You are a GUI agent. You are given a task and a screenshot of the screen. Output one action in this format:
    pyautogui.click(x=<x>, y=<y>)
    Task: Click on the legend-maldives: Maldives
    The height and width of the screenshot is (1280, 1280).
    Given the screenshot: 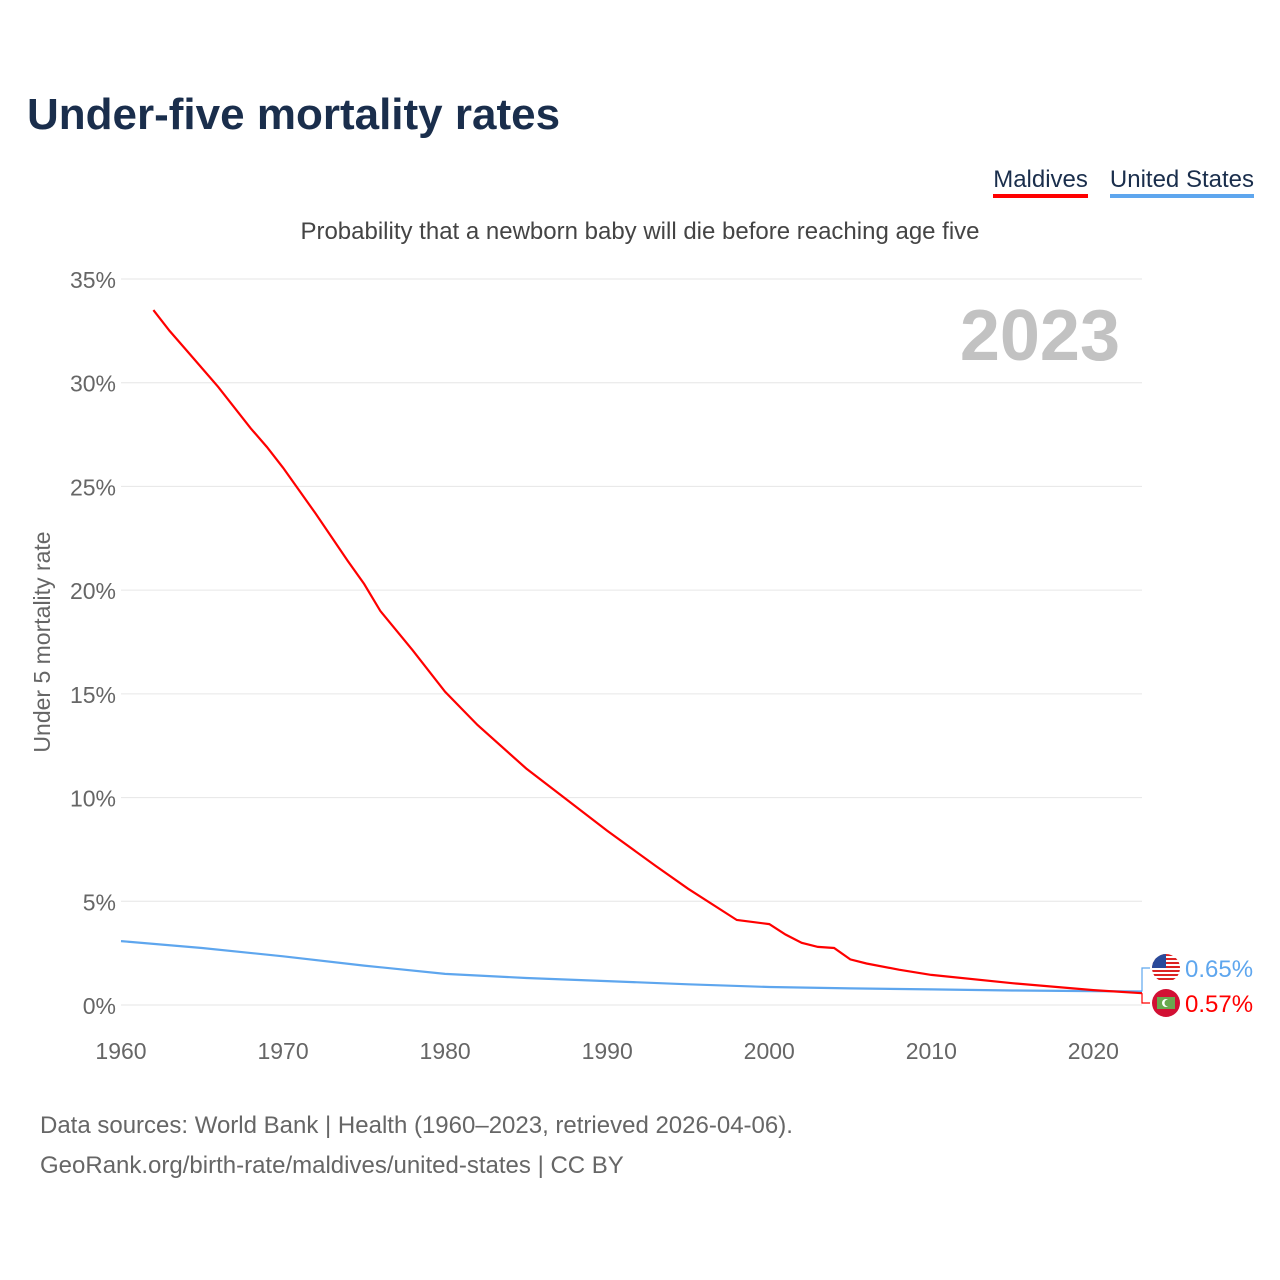 What is the action you would take?
    pyautogui.click(x=1040, y=182)
    